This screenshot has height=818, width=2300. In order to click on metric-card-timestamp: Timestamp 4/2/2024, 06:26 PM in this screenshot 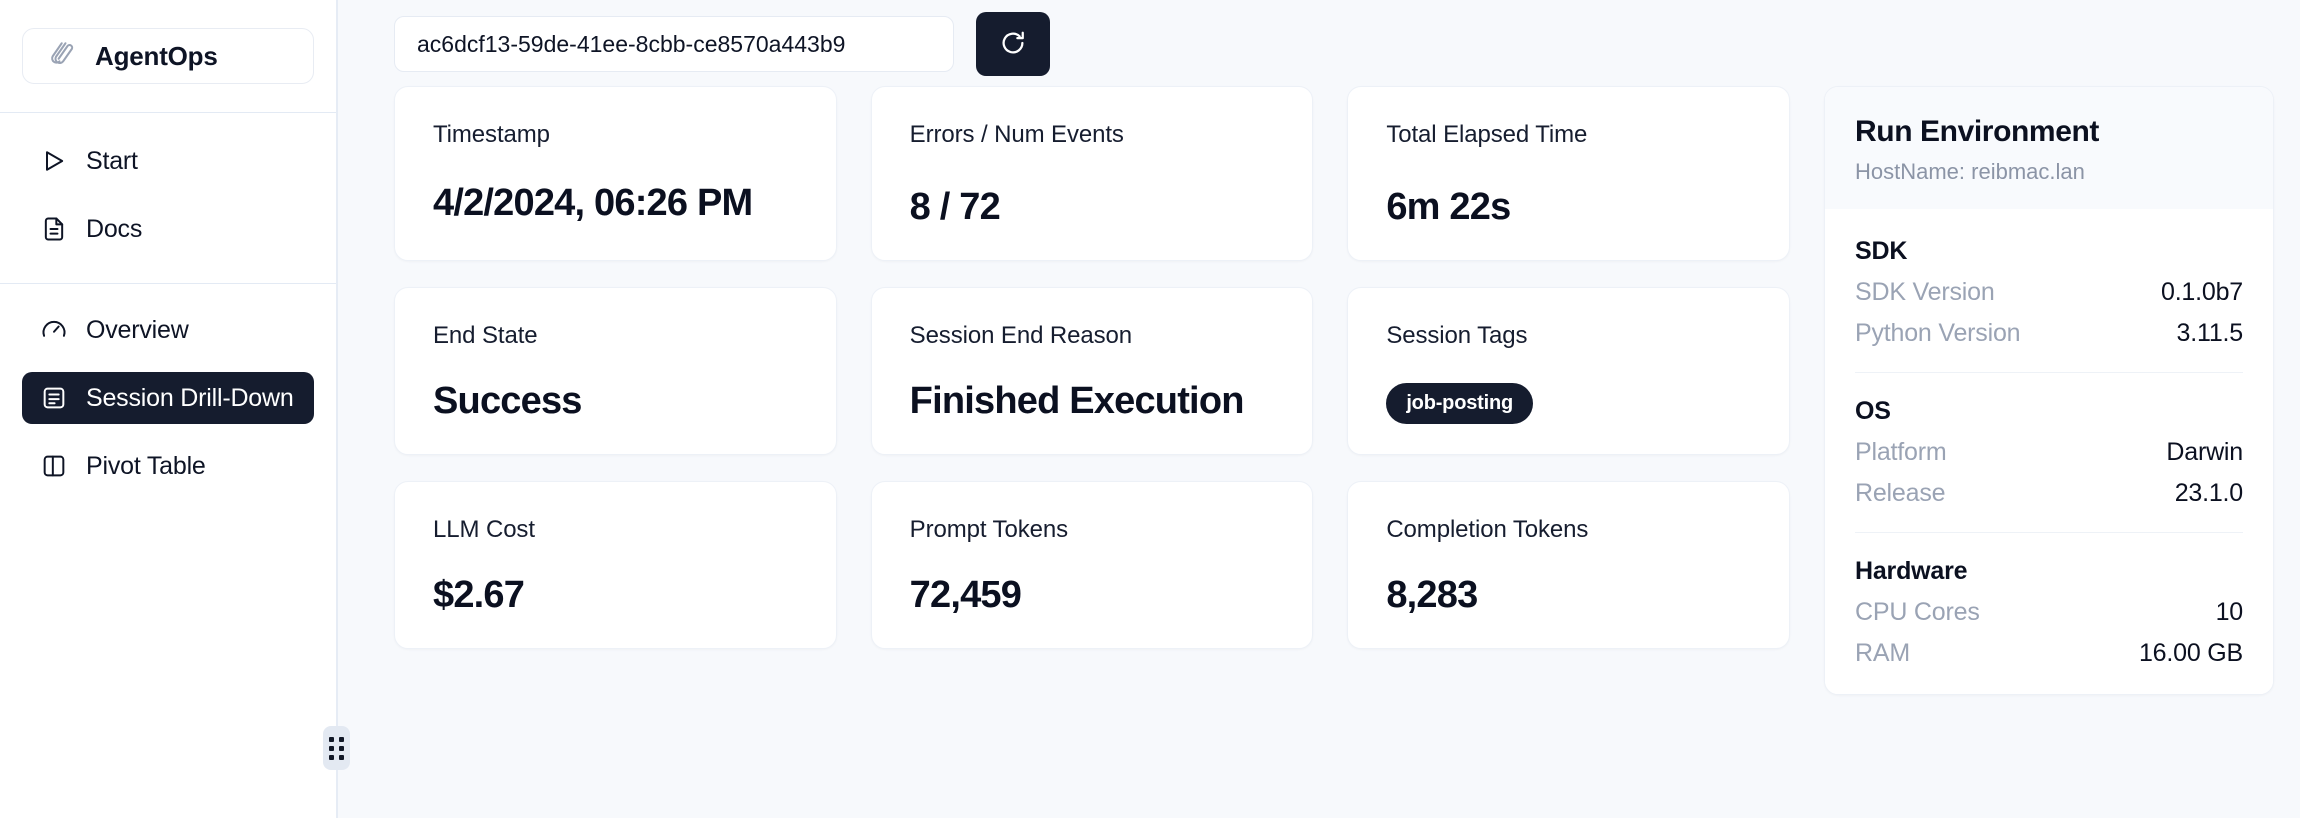, I will do `click(615, 173)`.